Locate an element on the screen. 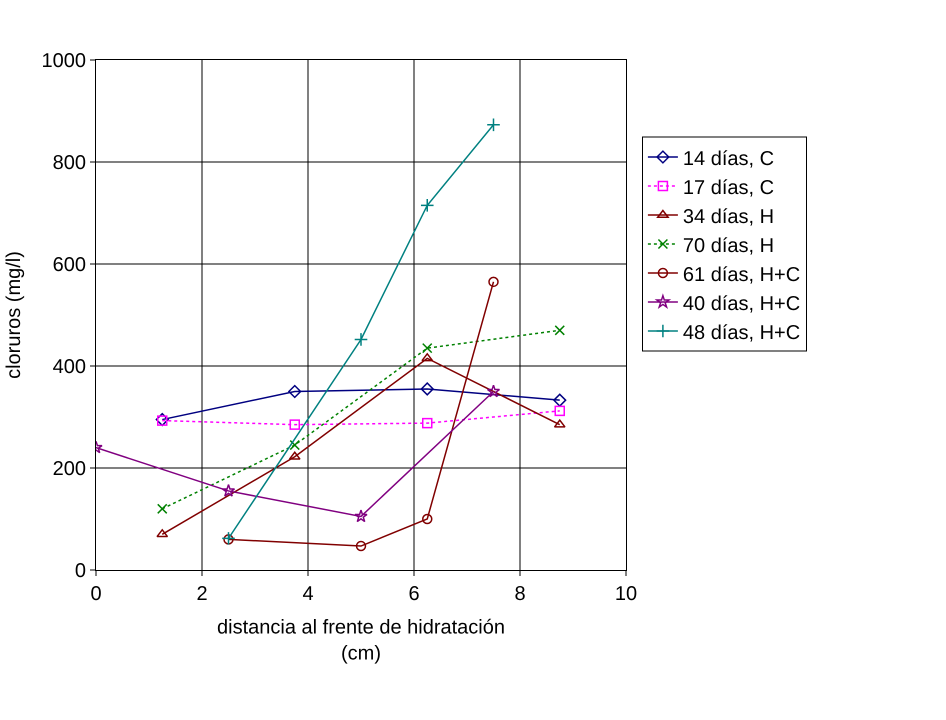 Image resolution: width=946 pixels, height=720 pixels. legend-label: 70 días, H is located at coordinates (728, 245).